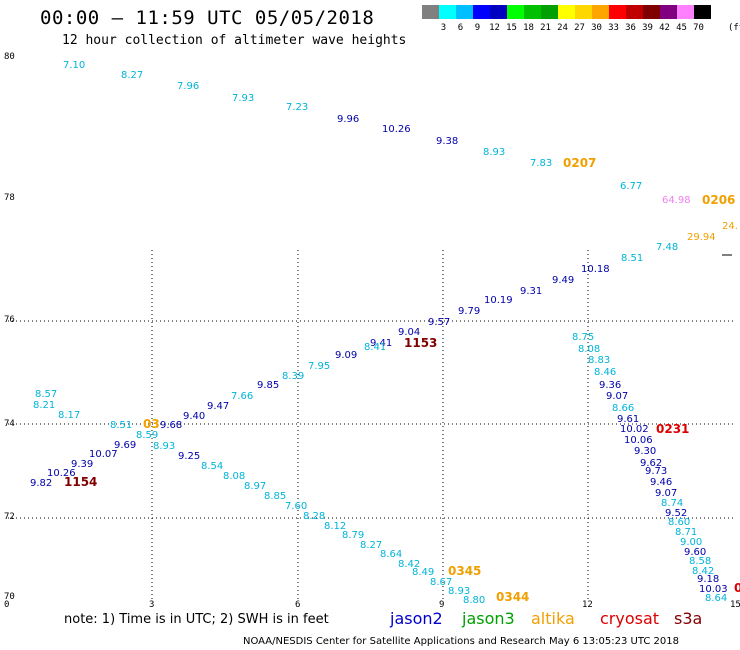  Describe the element at coordinates (443, 28) in the screenshot. I see `legend-label: 3` at that location.